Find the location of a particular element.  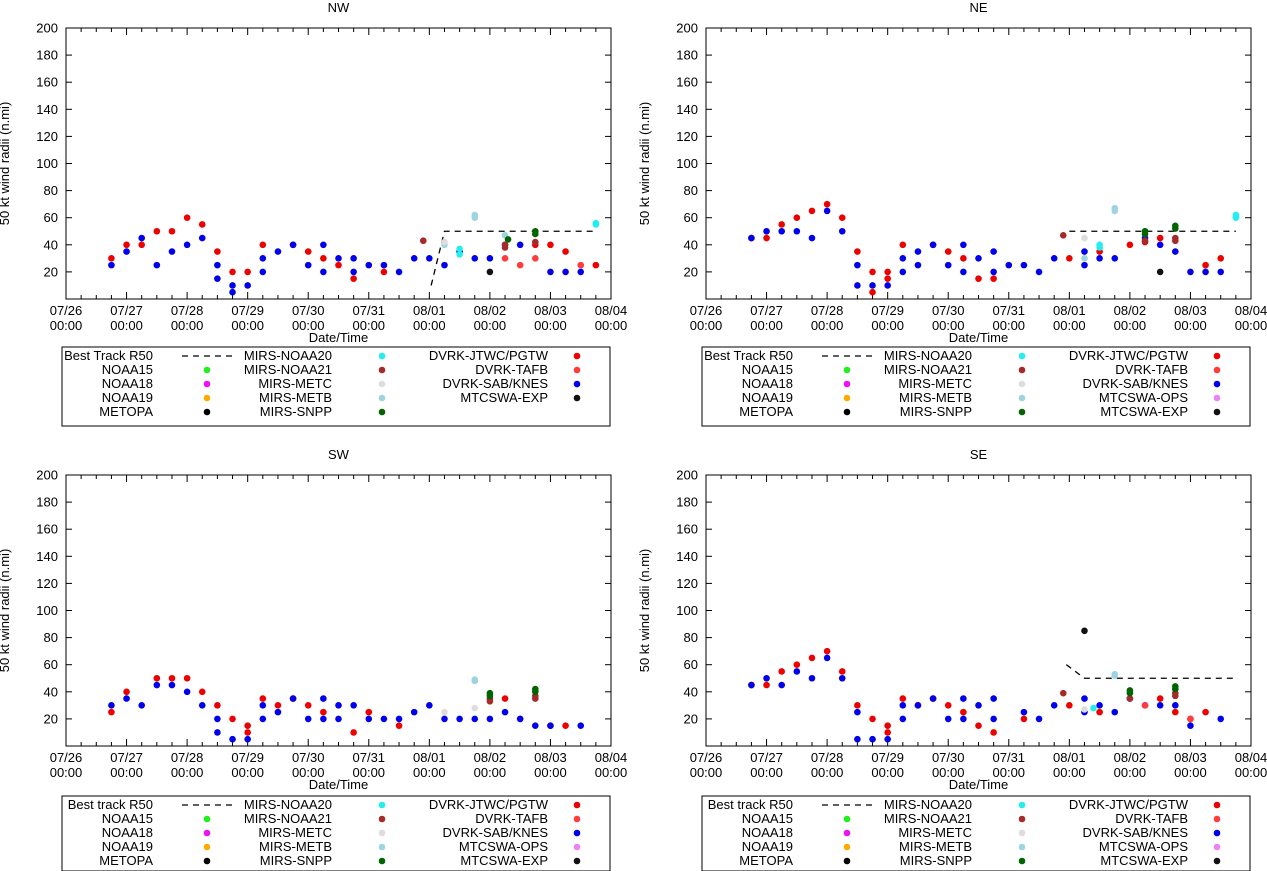

legend-label: MIRS-SNPP is located at coordinates (296, 411).